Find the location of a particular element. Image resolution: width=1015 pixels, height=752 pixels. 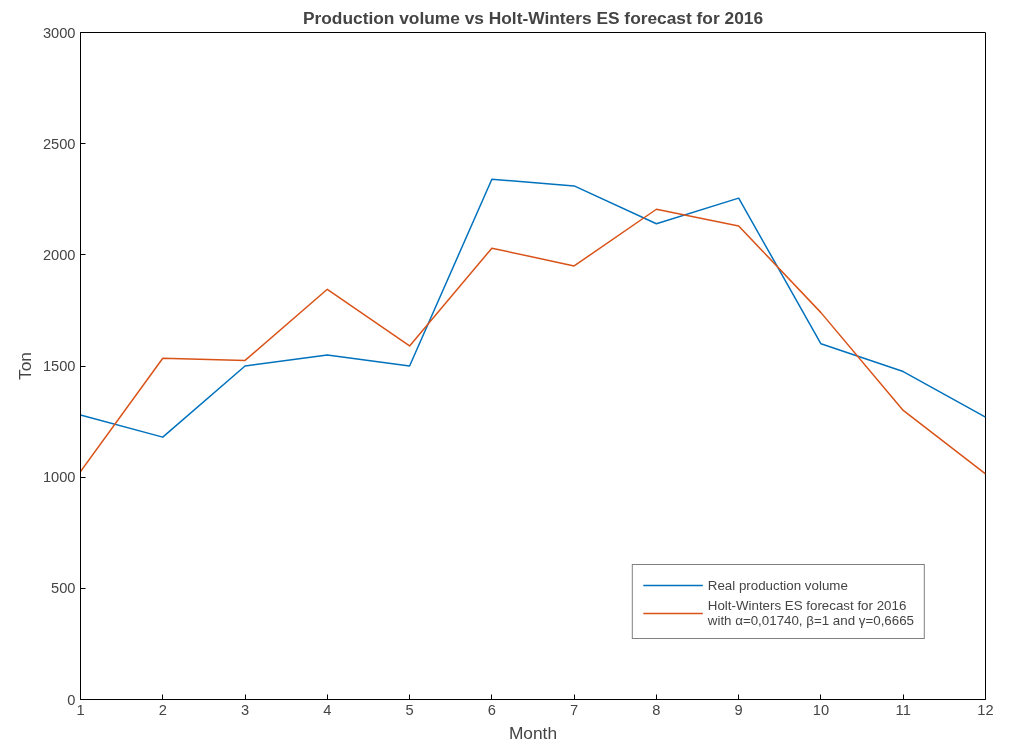

y-tick-label: 3000 is located at coordinates (59, 32).